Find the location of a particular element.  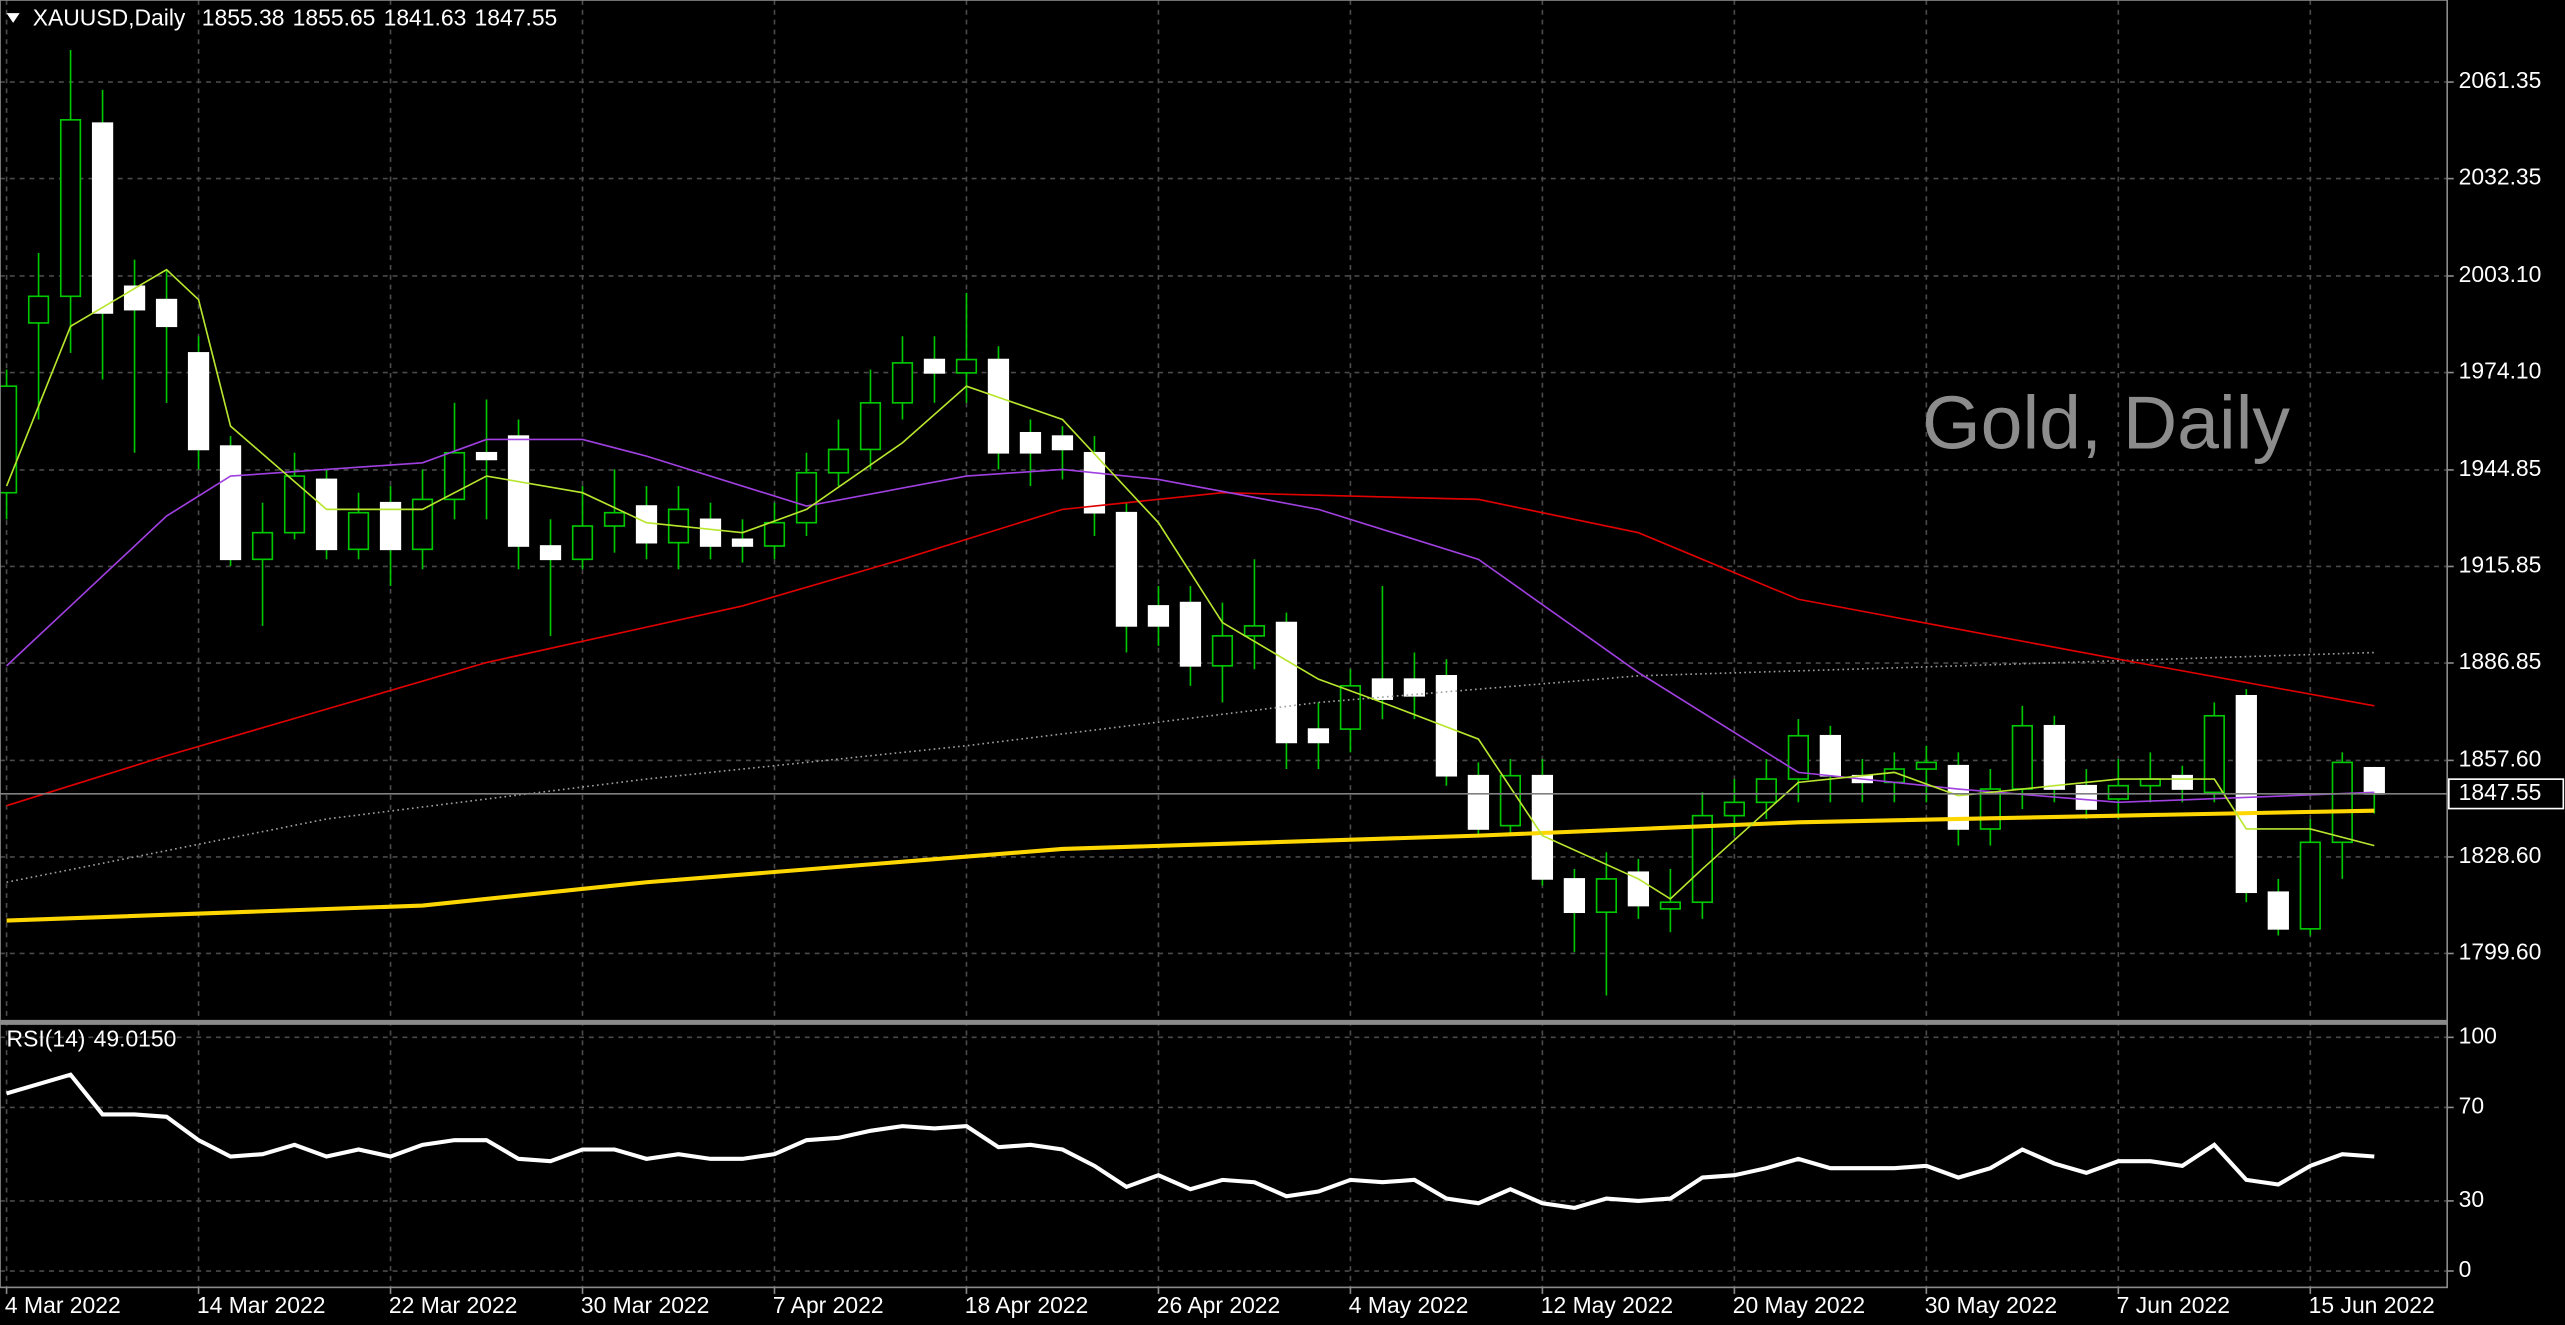

y-tick-label: 70 is located at coordinates (2471, 1105).